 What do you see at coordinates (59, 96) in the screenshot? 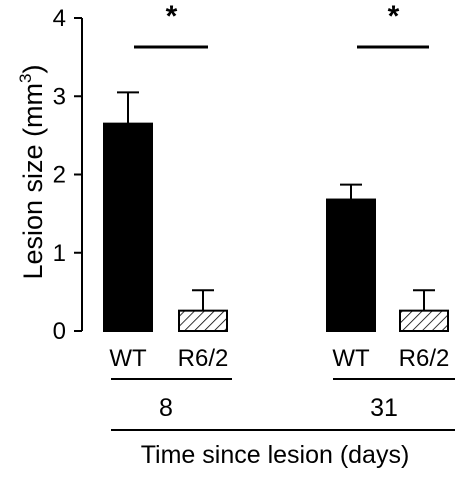
I see `y-tick-label: 3` at bounding box center [59, 96].